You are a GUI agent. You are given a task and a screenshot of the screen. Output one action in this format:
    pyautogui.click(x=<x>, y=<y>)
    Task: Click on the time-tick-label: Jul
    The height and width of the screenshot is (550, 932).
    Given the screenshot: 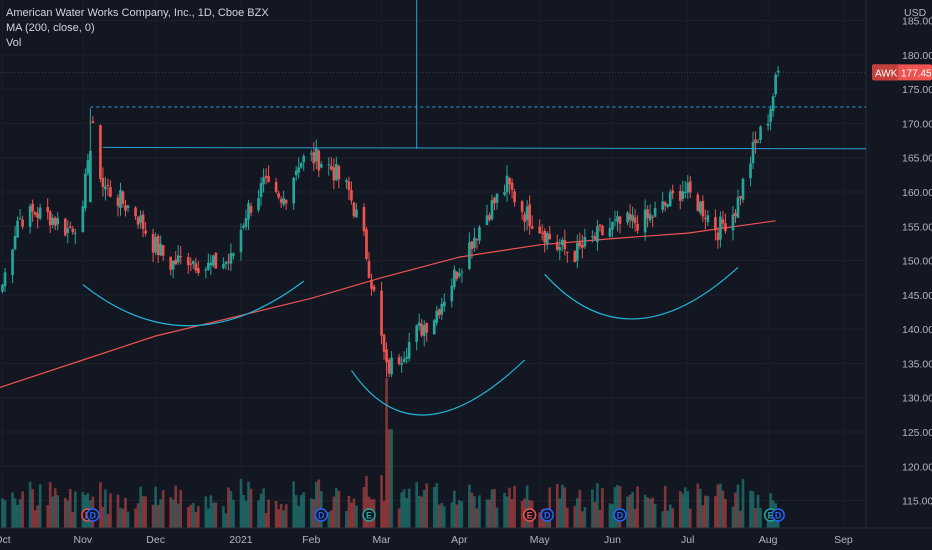 What is the action you would take?
    pyautogui.click(x=687, y=540)
    